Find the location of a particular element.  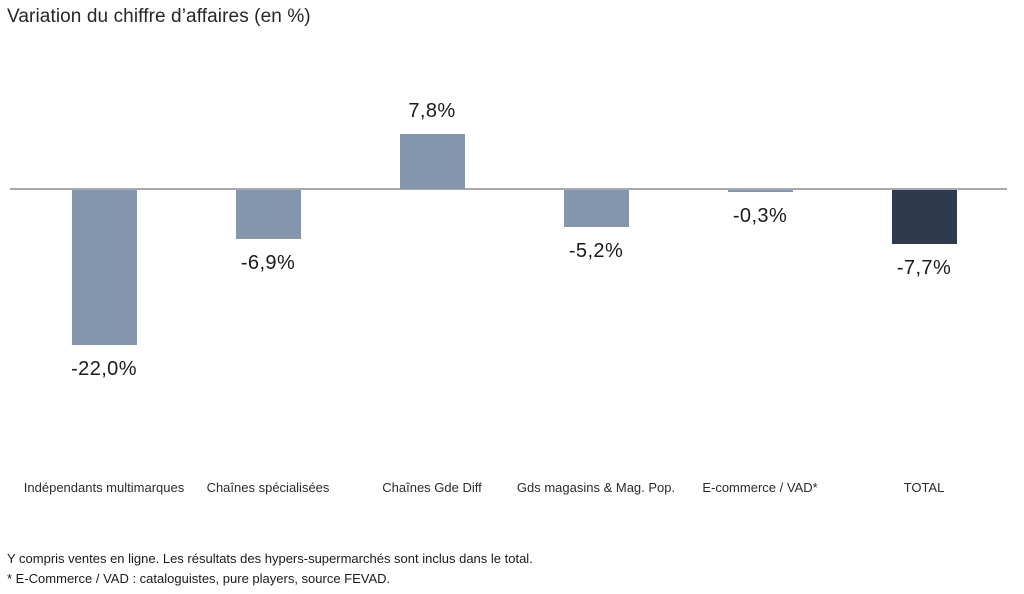

chart-title: Variation du chiffre d’affaires (en %) is located at coordinates (159, 16).